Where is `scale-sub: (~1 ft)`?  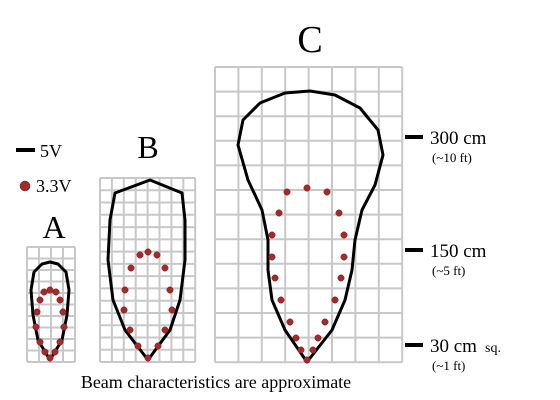
scale-sub: (~1 ft) is located at coordinates (448, 365).